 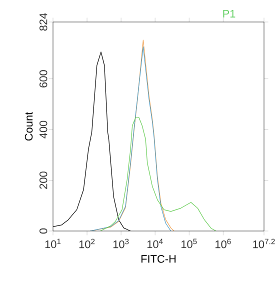 I want to click on x-tick-label: 10$^{4}$, so click(x=155, y=243).